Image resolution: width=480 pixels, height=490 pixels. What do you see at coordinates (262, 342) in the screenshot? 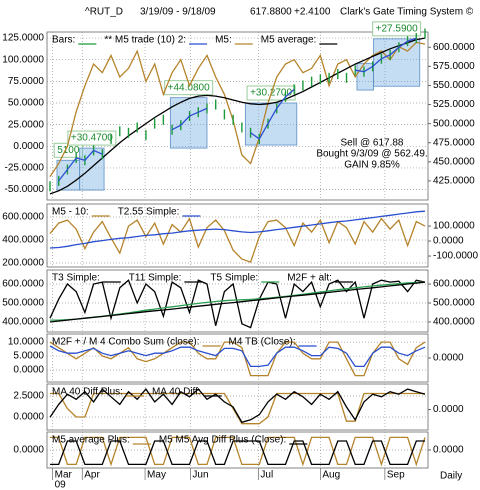
I see `legend-label: M4 TB (Close):` at bounding box center [262, 342].